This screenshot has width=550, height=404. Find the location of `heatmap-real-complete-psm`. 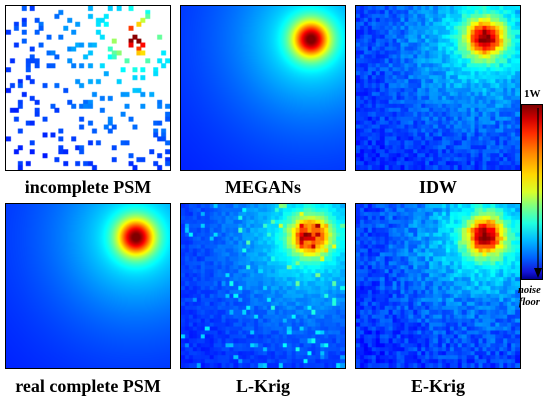

heatmap-real-complete-psm is located at coordinates (88, 286).